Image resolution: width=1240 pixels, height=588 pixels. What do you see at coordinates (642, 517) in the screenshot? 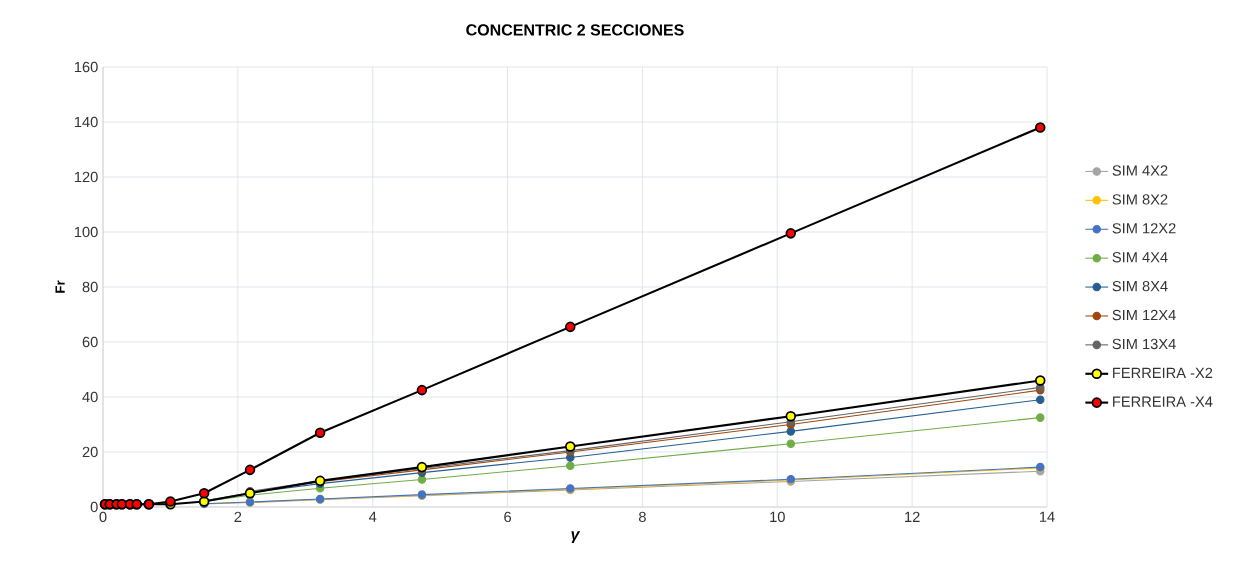
I see `x-tick-label: 8` at bounding box center [642, 517].